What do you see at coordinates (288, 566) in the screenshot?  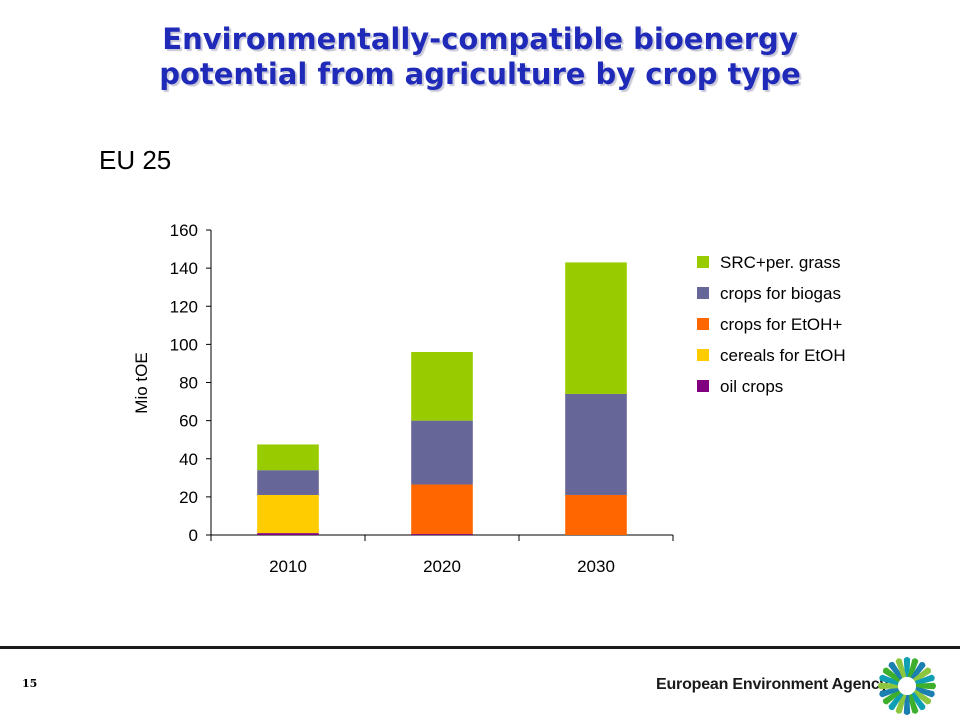 I see `x-tick-label: 2010` at bounding box center [288, 566].